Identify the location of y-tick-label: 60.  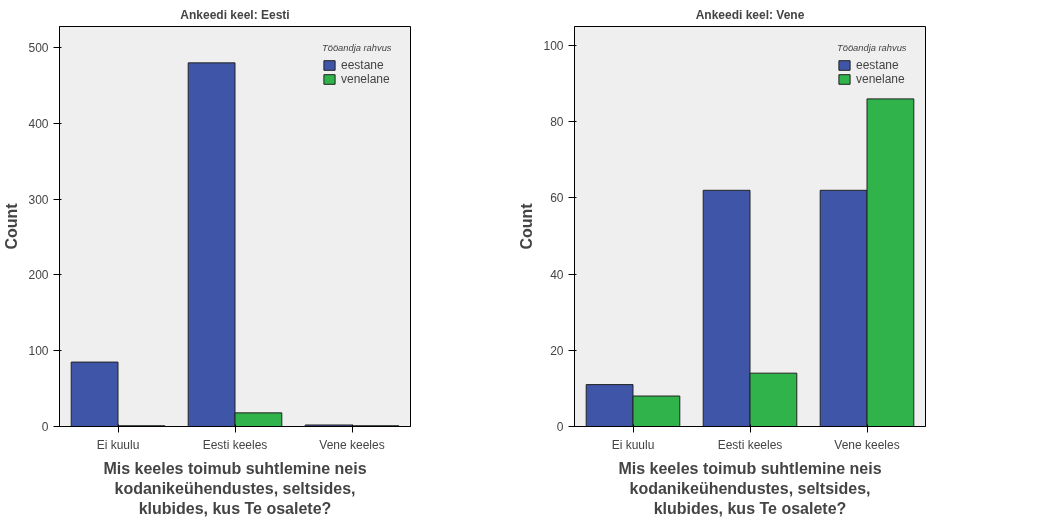
(557, 198).